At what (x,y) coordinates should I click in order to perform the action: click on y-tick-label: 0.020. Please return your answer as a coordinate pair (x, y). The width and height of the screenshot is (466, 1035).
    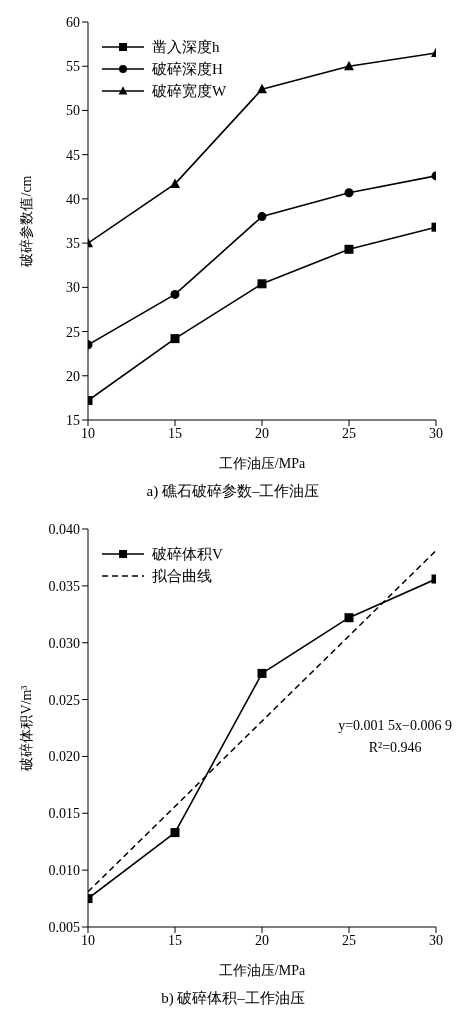
    Looking at the image, I should click on (64, 757).